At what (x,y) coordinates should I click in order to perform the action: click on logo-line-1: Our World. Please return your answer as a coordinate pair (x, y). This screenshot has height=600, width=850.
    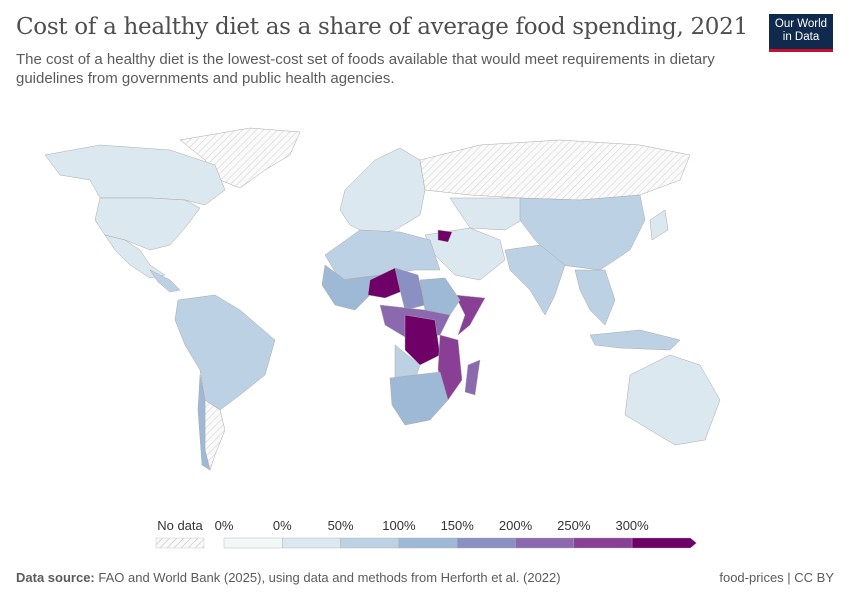
    Looking at the image, I should click on (801, 24).